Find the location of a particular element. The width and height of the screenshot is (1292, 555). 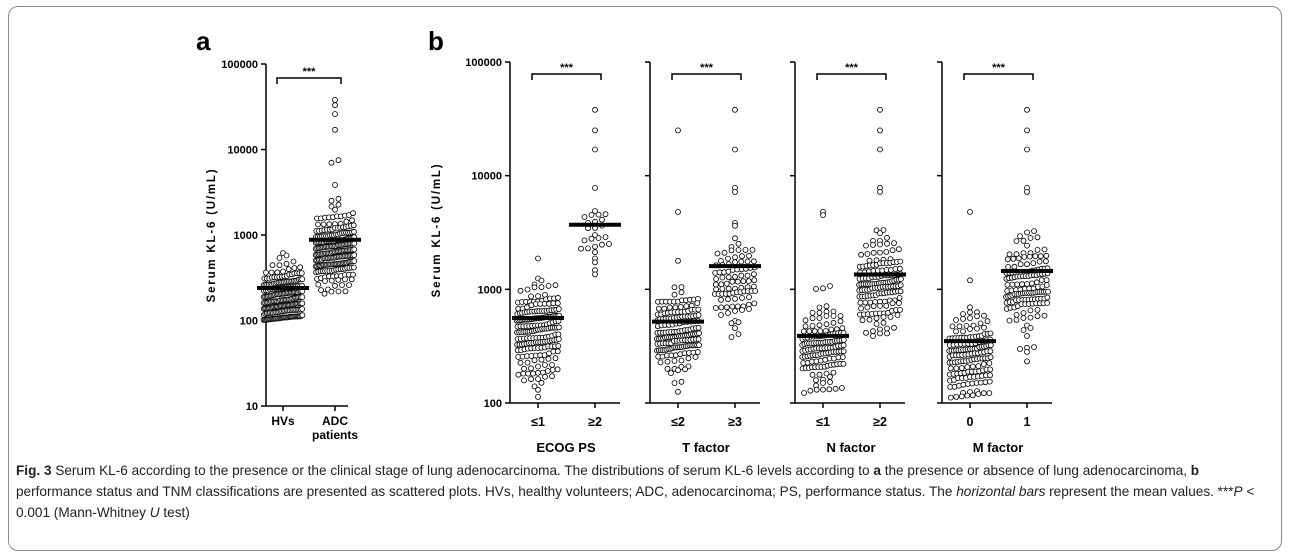

caption-ref-a: a is located at coordinates (877, 470).